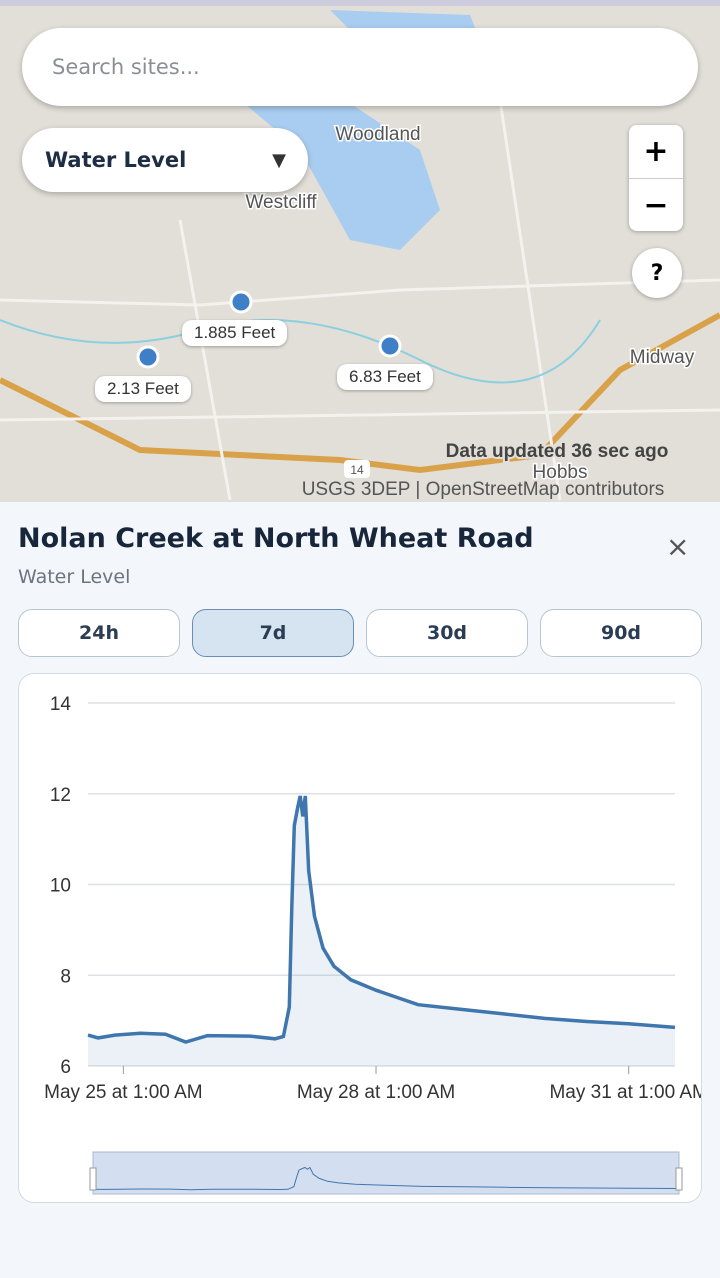 Image resolution: width=720 pixels, height=1278 pixels. What do you see at coordinates (385, 377) in the screenshot?
I see `site-label: 6.83 Feet` at bounding box center [385, 377].